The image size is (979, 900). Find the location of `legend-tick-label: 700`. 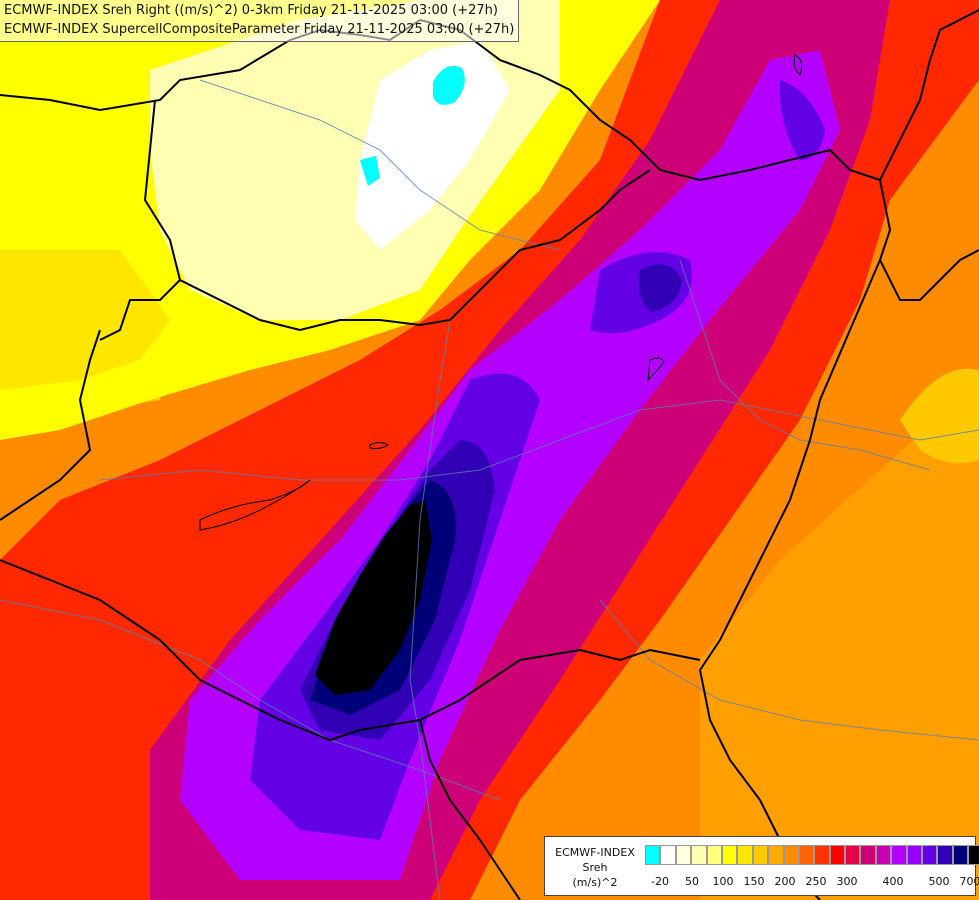

legend-tick-label: 700 is located at coordinates (969, 881).